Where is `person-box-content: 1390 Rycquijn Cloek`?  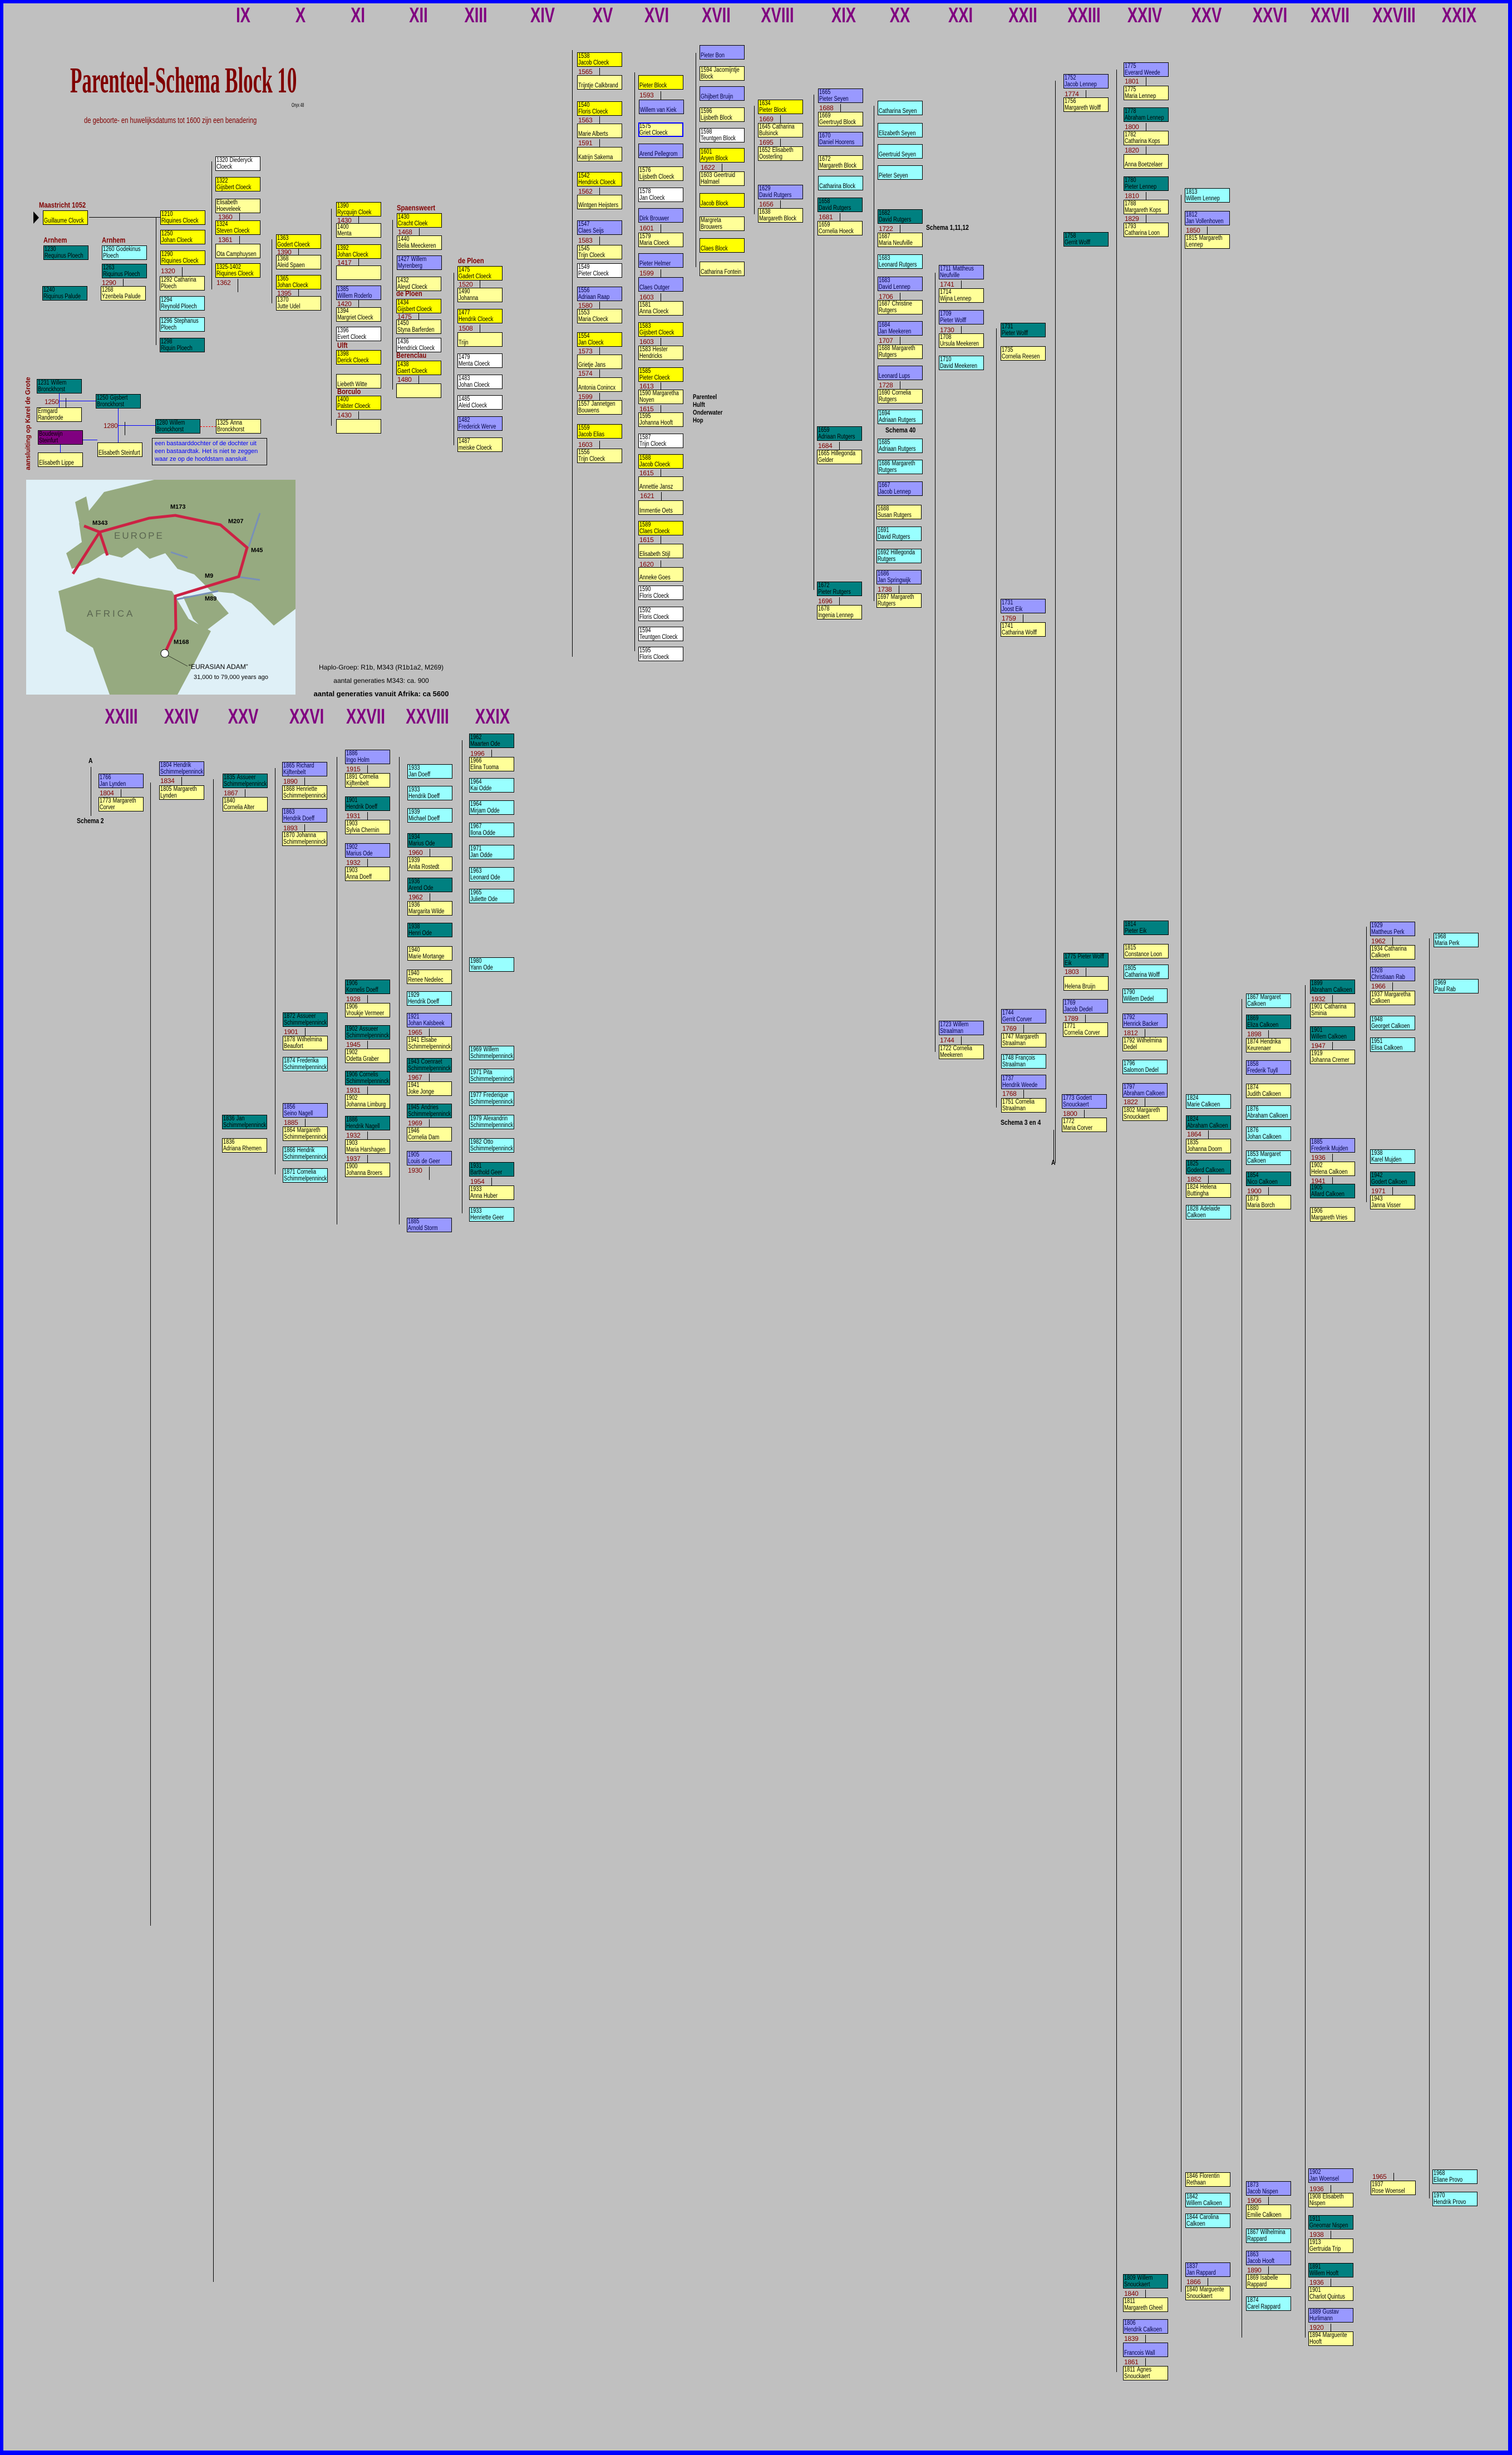
person-box-content: 1390 Rycquijn Cloek is located at coordinates (358, 209).